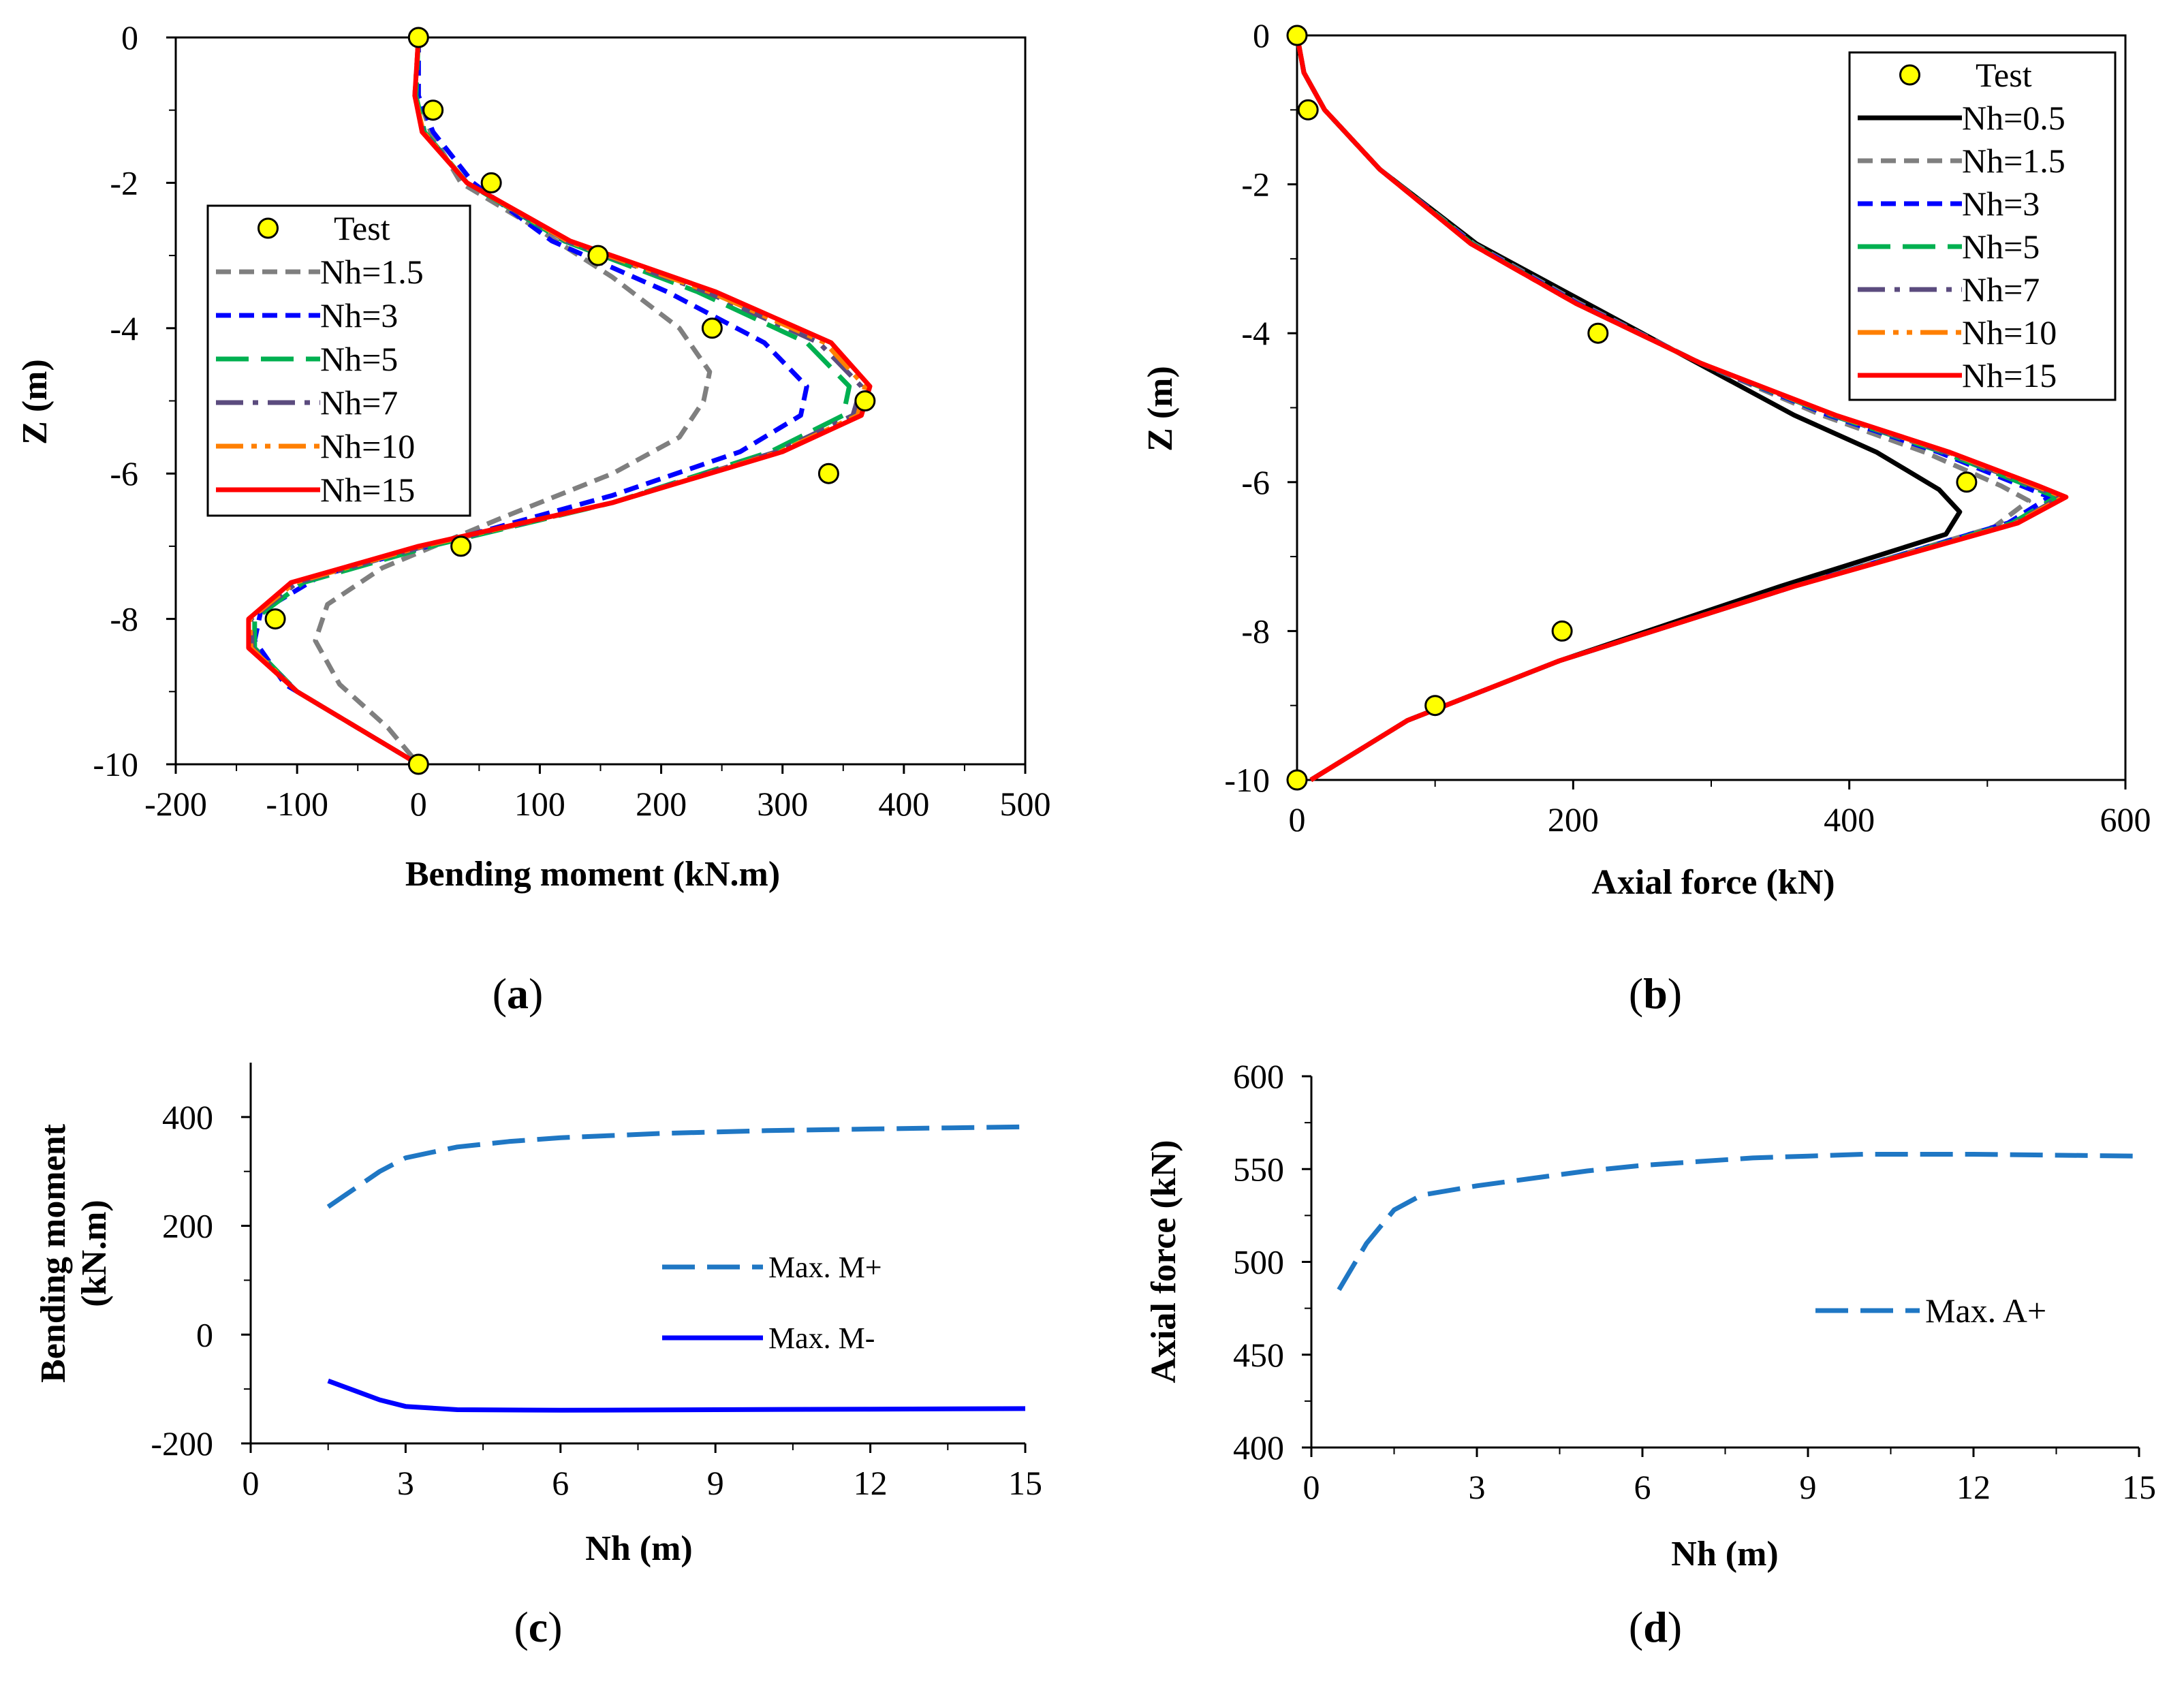  Describe the element at coordinates (74, 1253) in the screenshot. I see `y-axis-title: Bending moment(kN.m)` at that location.